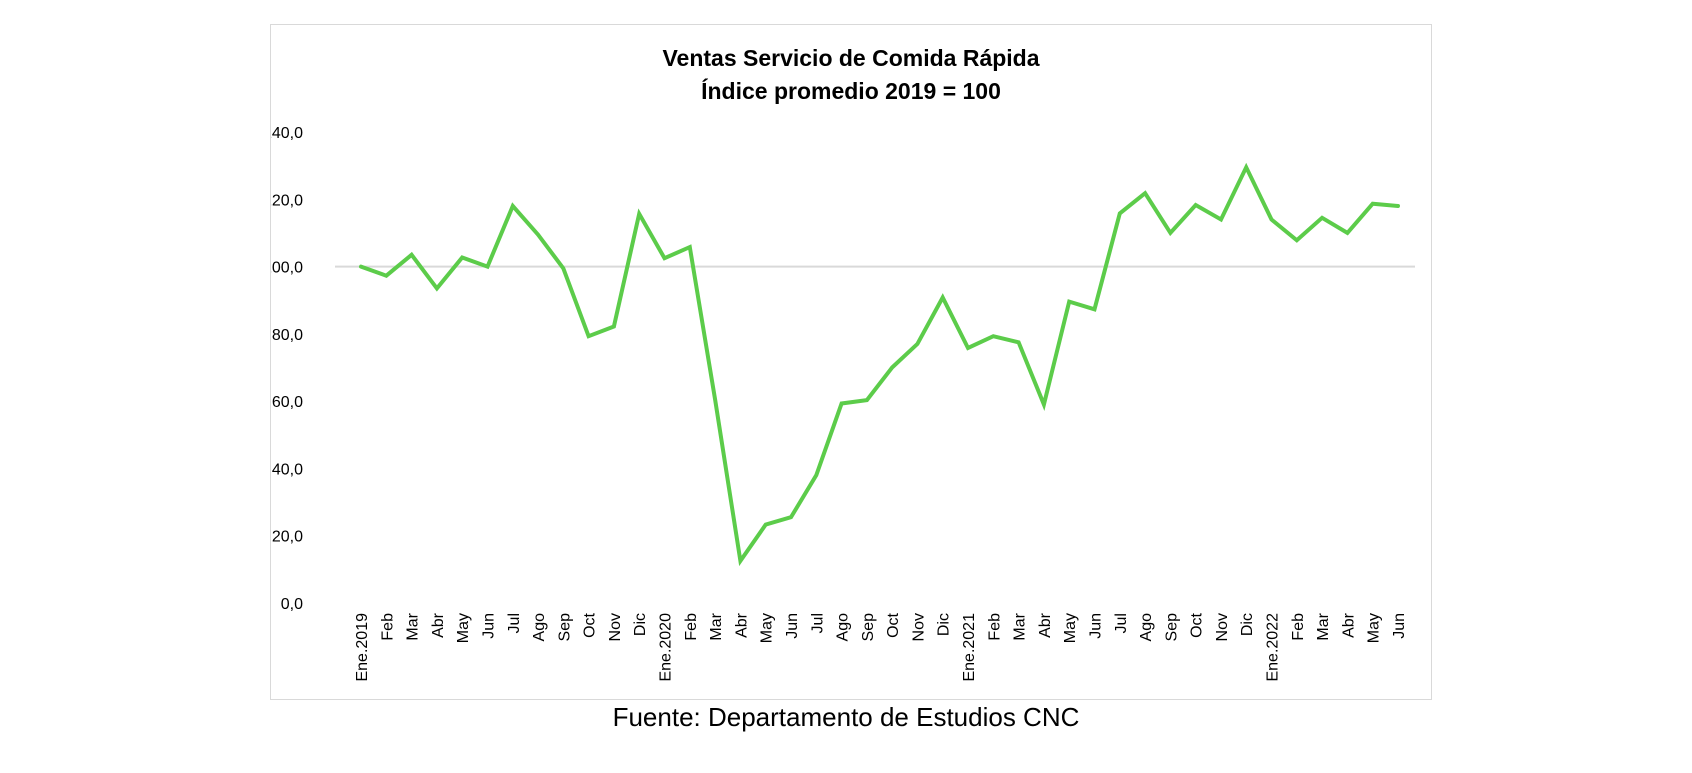 The width and height of the screenshot is (1692, 773). What do you see at coordinates (287, 402) in the screenshot?
I see `y-tick-label: 60,0` at bounding box center [287, 402].